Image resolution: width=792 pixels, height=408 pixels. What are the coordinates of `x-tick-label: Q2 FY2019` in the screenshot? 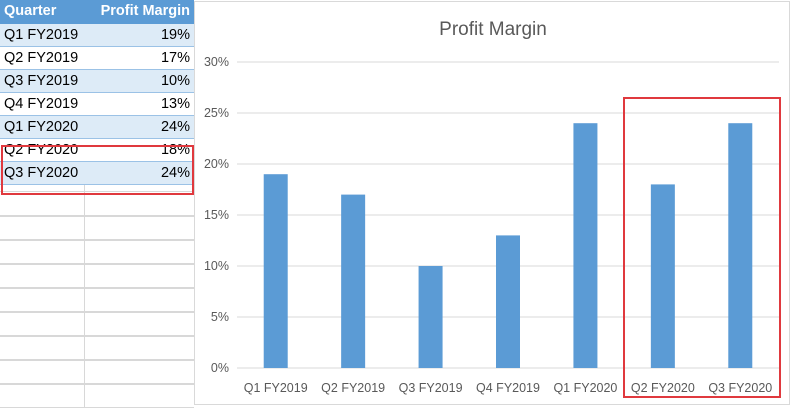 It's located at (353, 388).